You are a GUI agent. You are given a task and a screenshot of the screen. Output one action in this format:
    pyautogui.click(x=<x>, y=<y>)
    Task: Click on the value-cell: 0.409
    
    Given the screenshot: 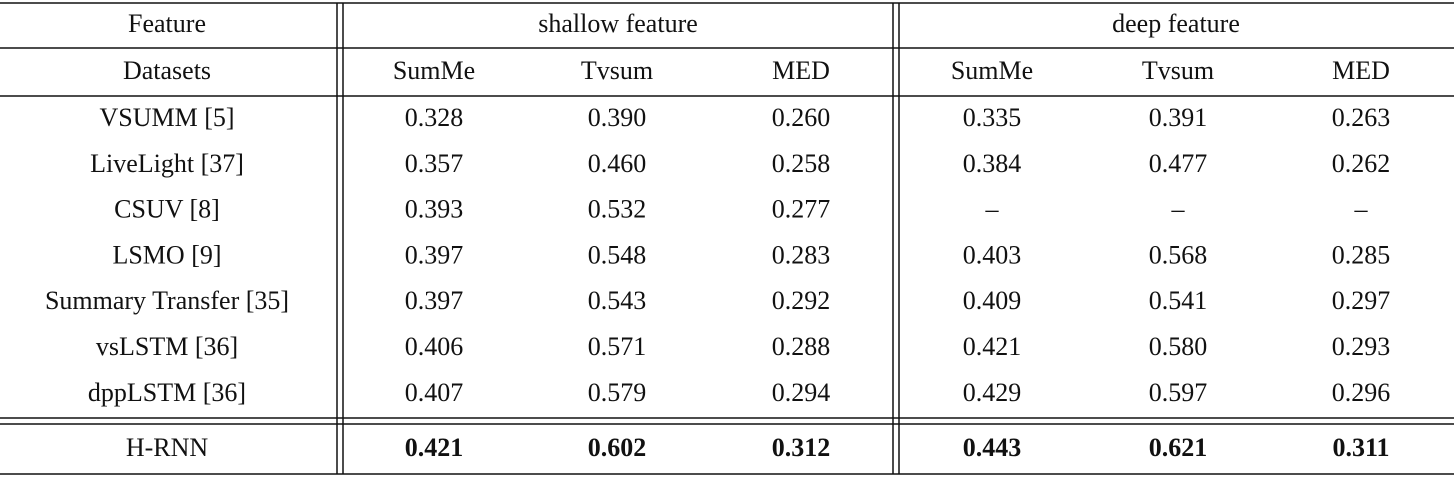 What is the action you would take?
    pyautogui.click(x=992, y=300)
    